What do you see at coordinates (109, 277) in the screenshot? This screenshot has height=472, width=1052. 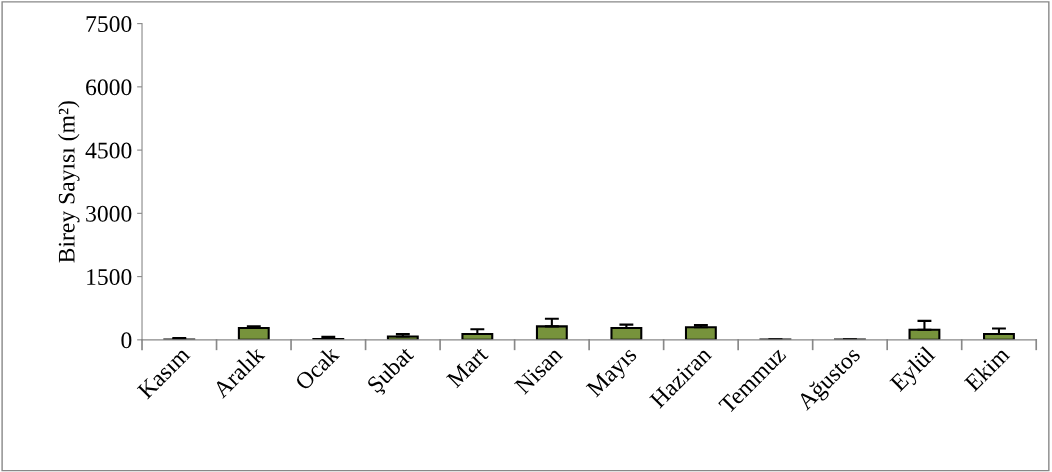 I see `y-tick-label: 1500` at bounding box center [109, 277].